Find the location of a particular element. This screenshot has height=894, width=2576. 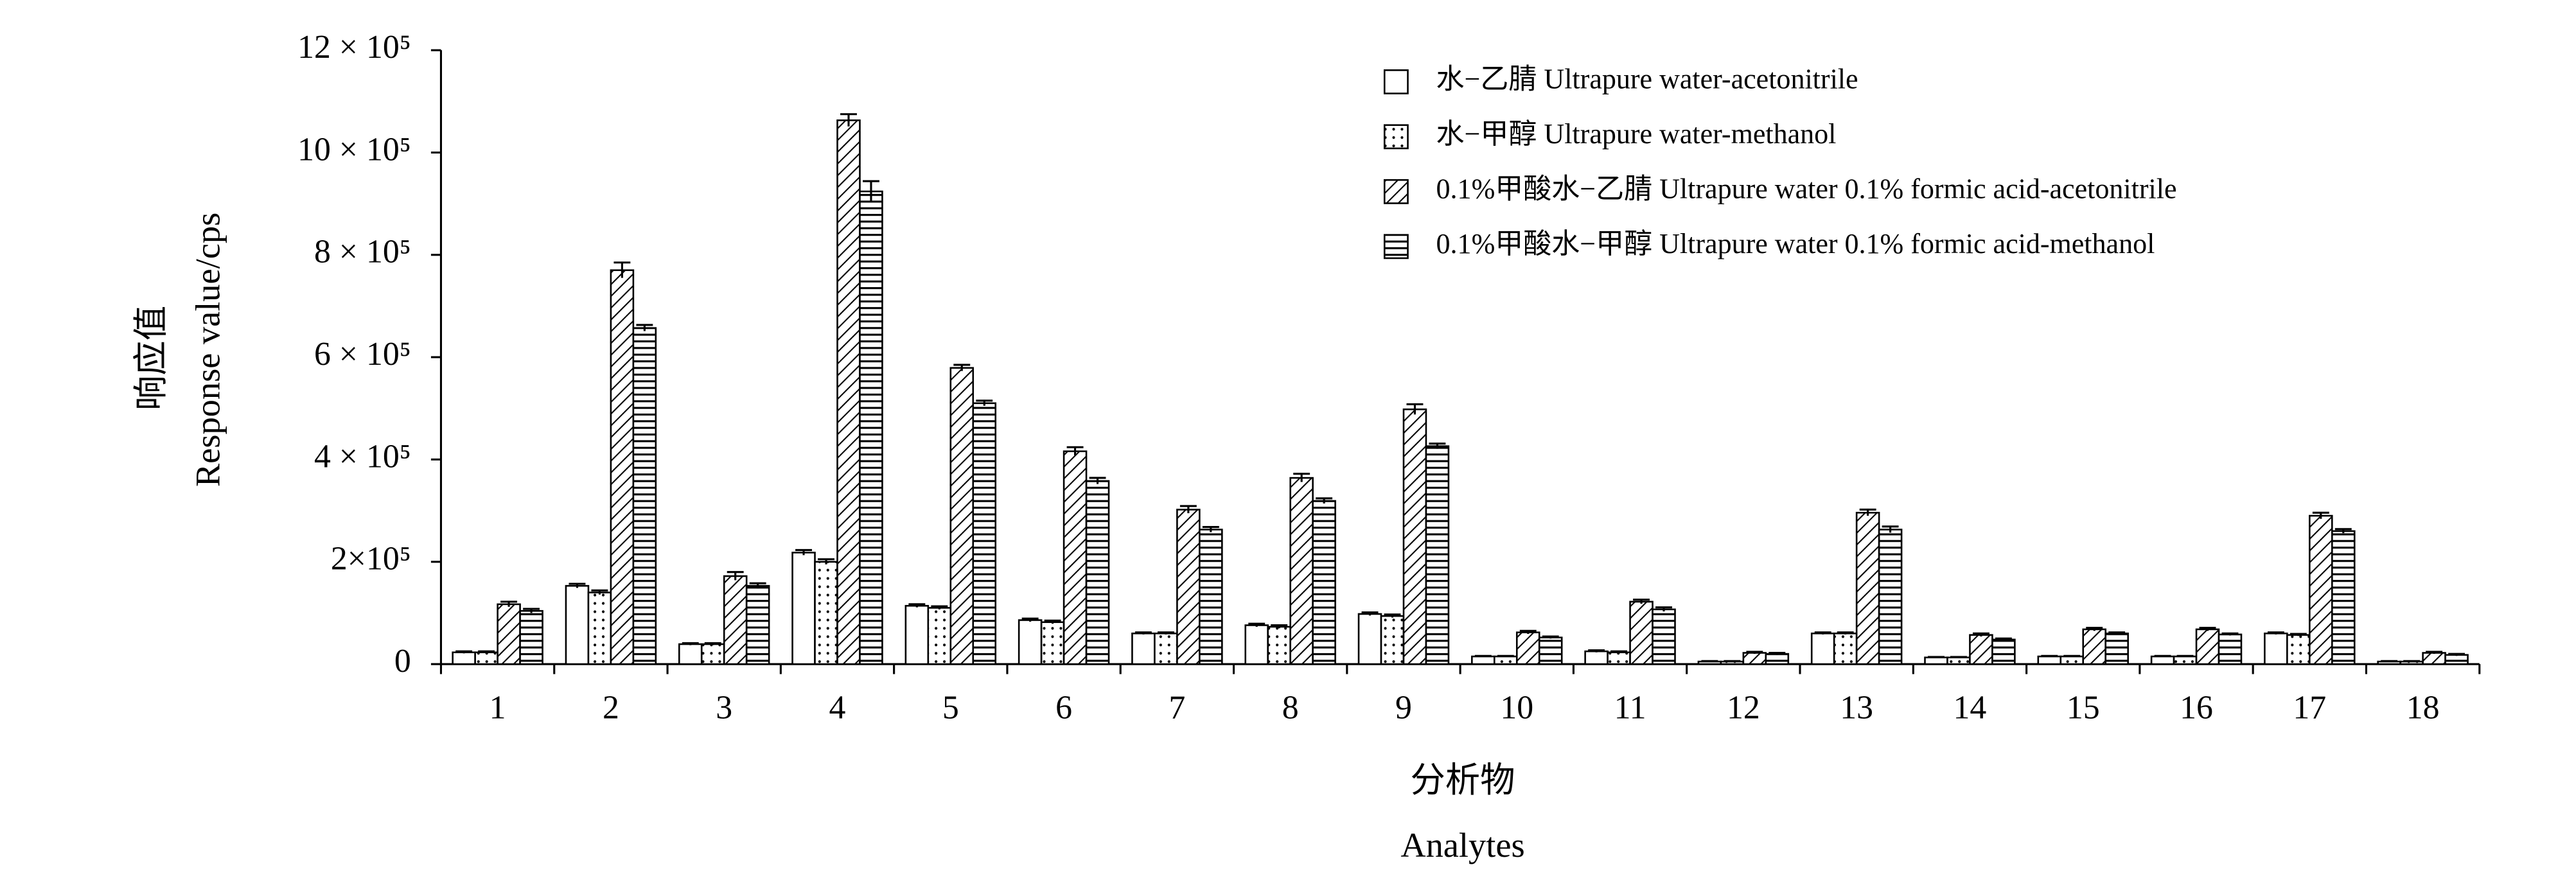

x-tick-label: 18 is located at coordinates (2423, 707).